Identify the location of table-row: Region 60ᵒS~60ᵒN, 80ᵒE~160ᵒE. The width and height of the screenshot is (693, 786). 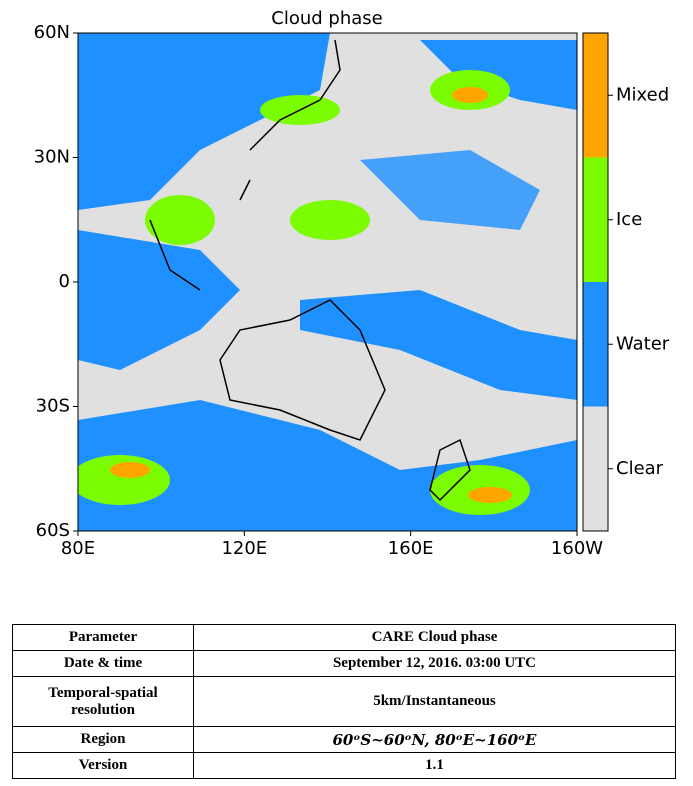
(344, 739).